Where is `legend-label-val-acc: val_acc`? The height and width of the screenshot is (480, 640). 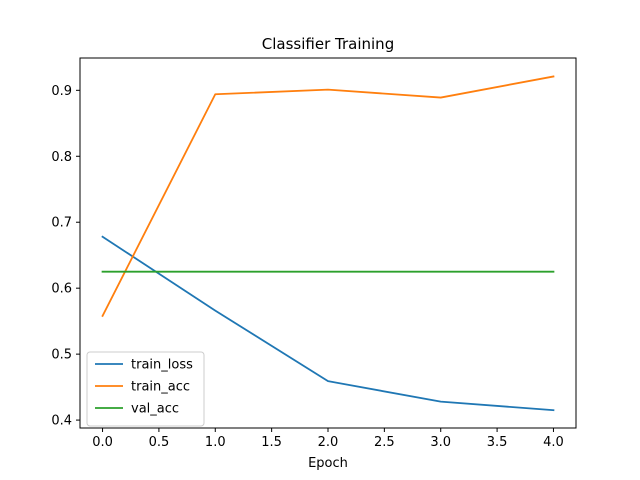
legend-label-val-acc: val_acc is located at coordinates (155, 409).